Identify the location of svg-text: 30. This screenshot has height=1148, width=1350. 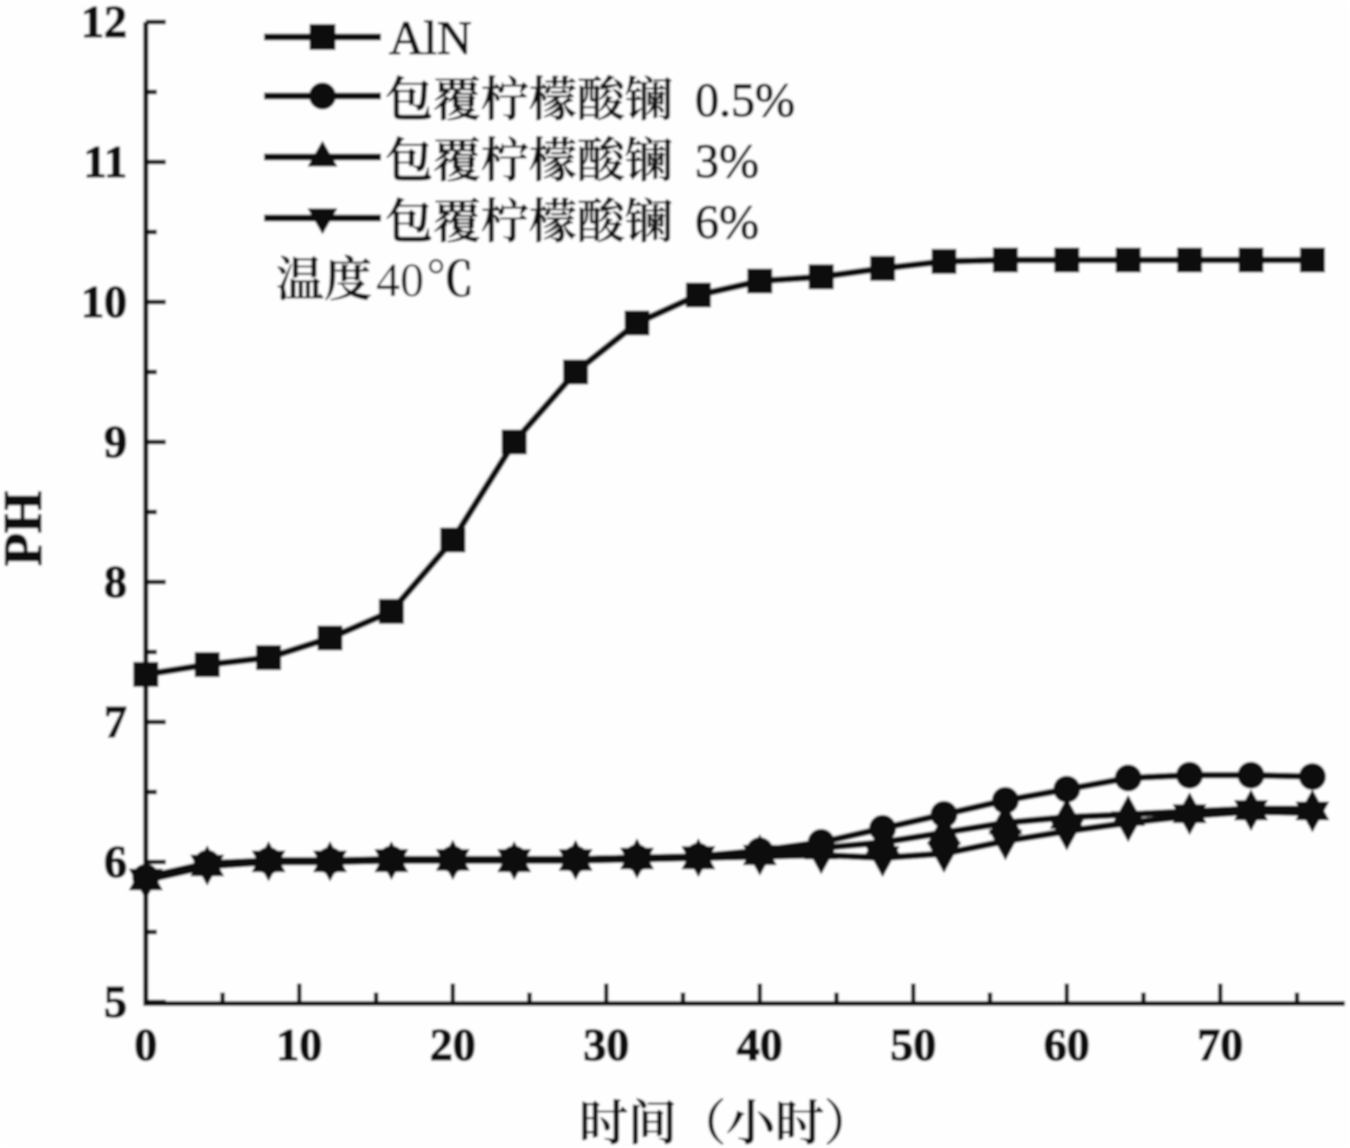
(606, 1044).